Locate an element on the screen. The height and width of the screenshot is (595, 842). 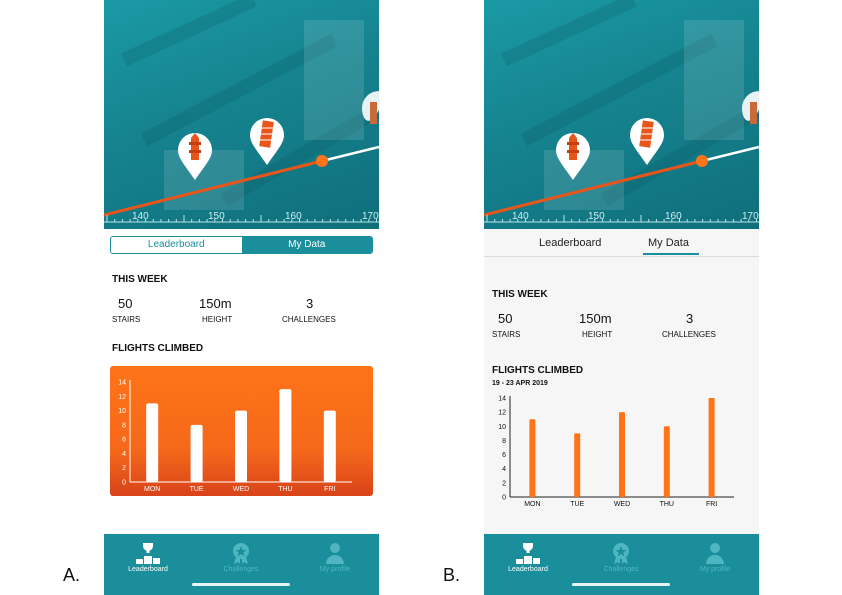
panel-label-a: A. is located at coordinates (72, 575).